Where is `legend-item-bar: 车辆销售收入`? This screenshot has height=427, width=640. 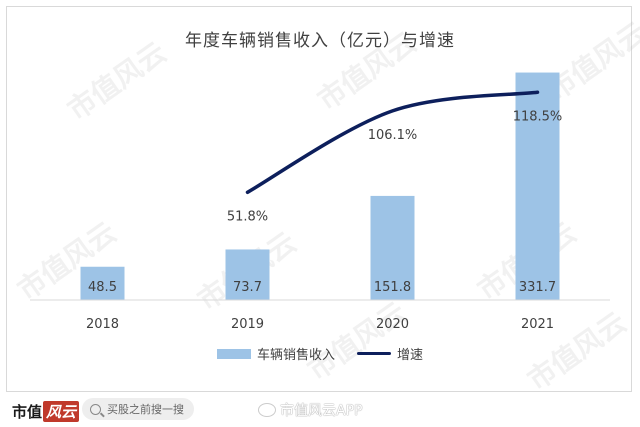
legend-item-bar: 车辆销售收入 is located at coordinates (275, 353).